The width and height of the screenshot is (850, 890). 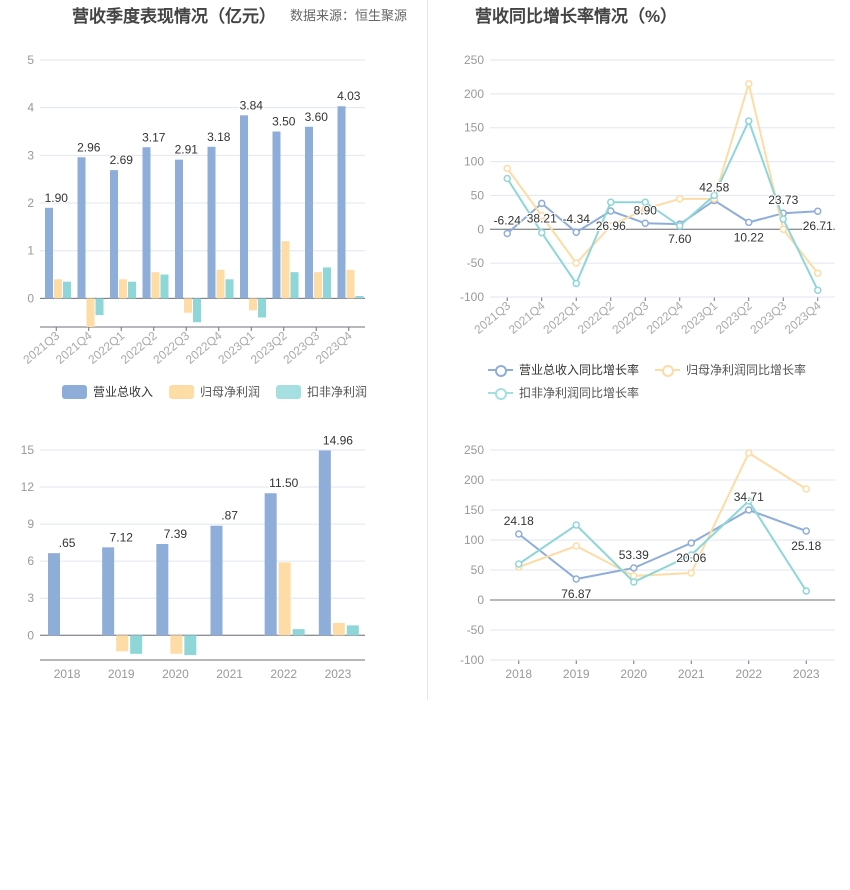 What do you see at coordinates (284, 122) in the screenshot?
I see `bar-label: 3.50` at bounding box center [284, 122].